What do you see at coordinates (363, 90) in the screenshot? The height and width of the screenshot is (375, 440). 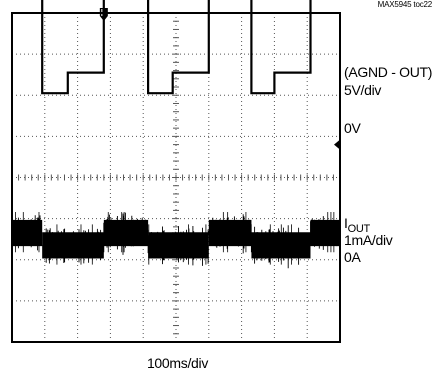 I see `trace1-scale: 5V/div` at bounding box center [363, 90].